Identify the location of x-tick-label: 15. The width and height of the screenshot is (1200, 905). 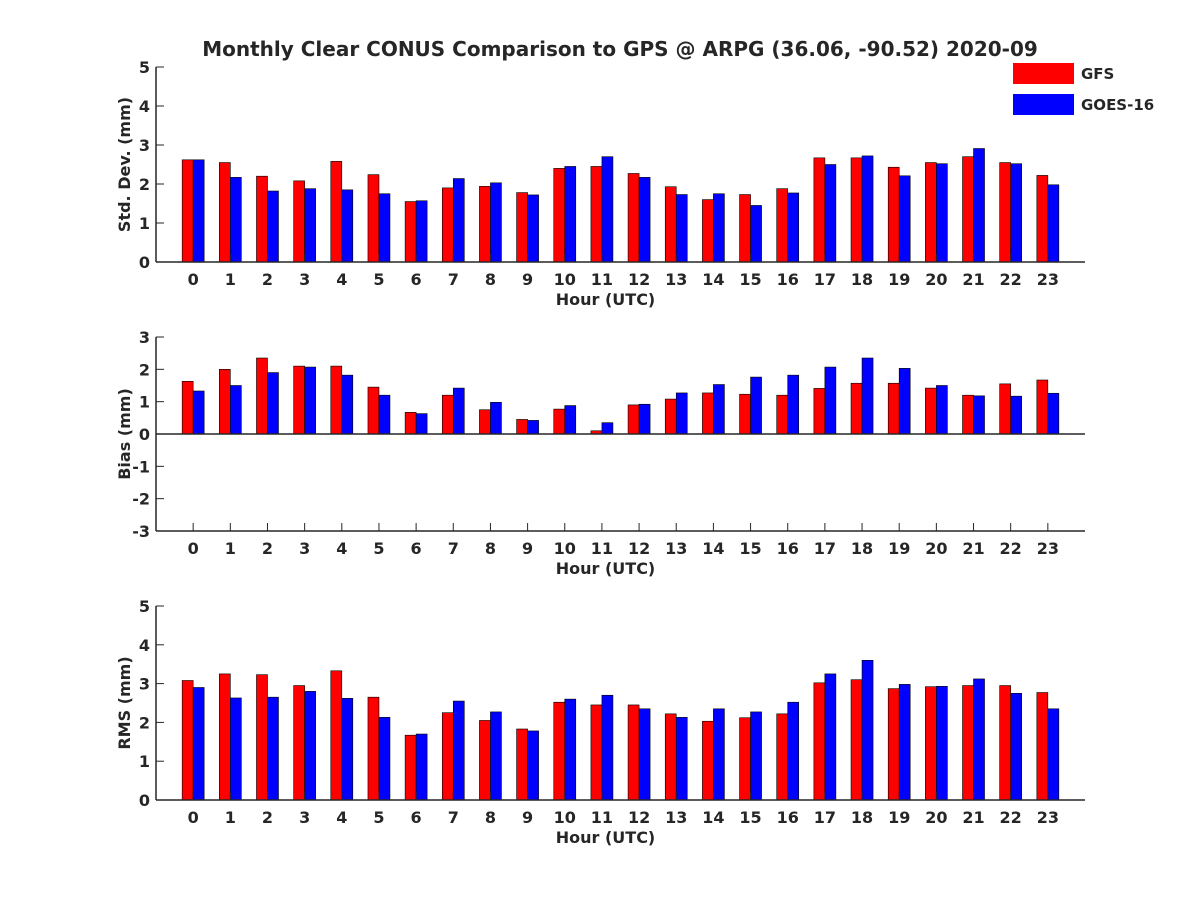
(750, 548).